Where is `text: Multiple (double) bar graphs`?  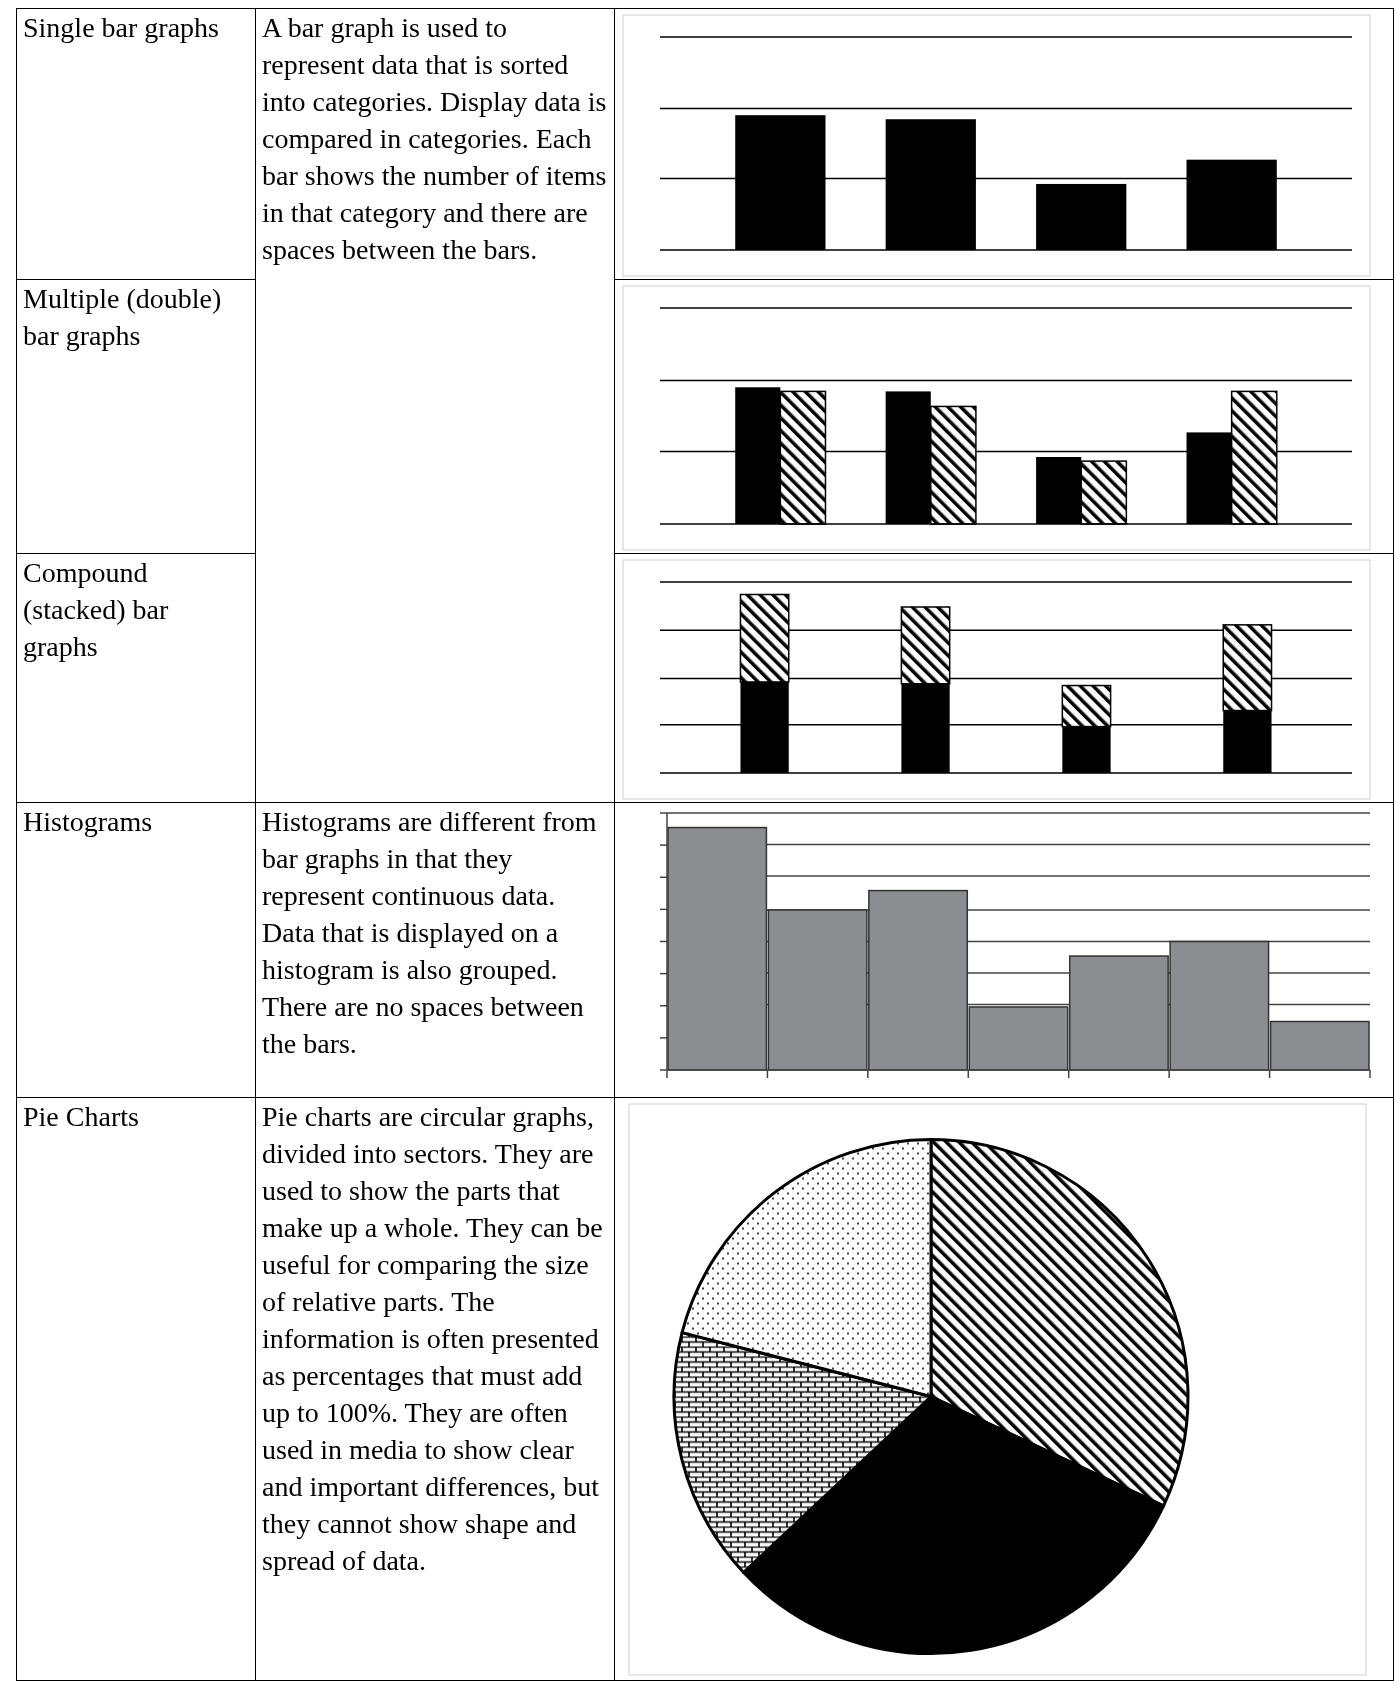
text: Multiple (double) bar graphs is located at coordinates (136, 416).